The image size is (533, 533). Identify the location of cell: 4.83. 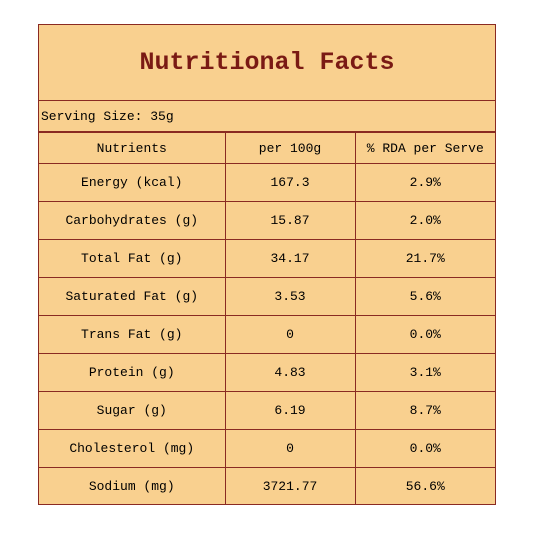
(290, 372).